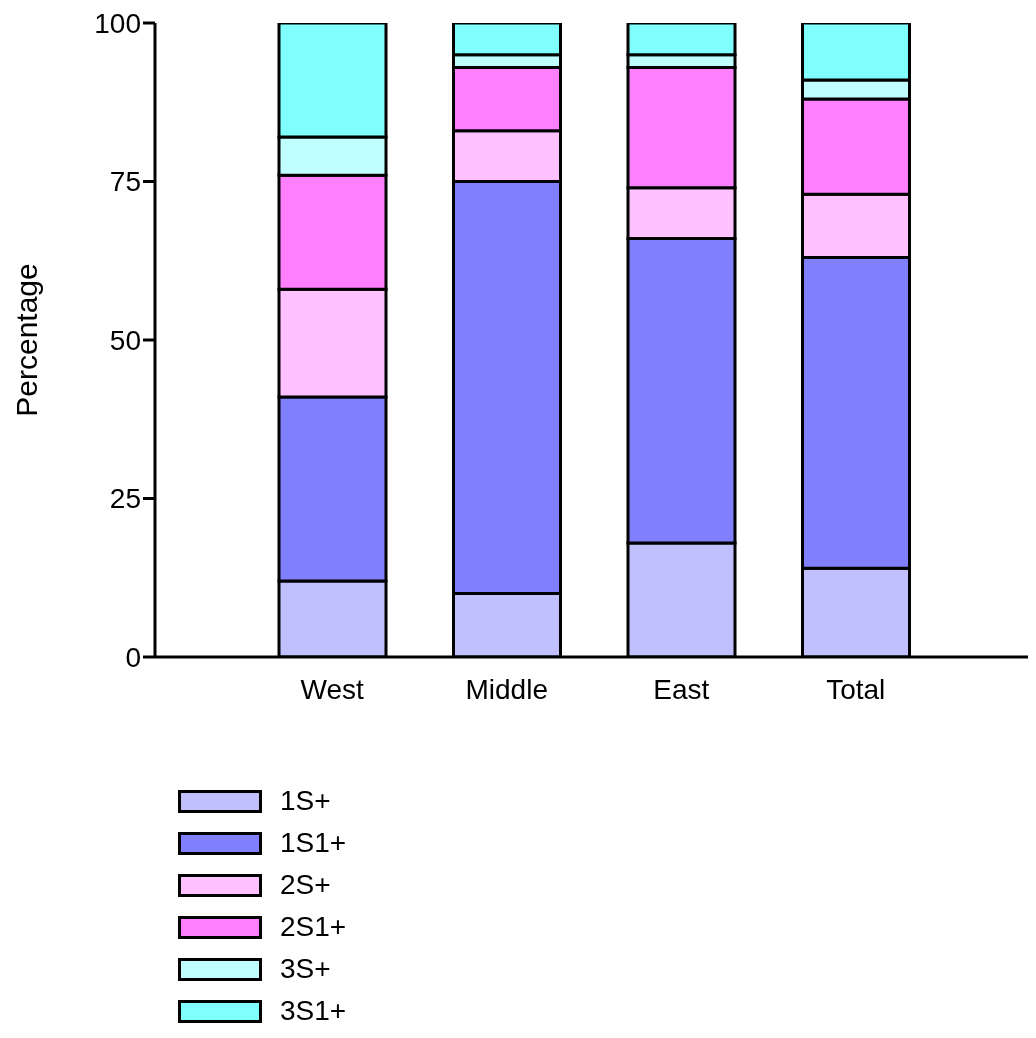 Image resolution: width=1036 pixels, height=1038 pixels. What do you see at coordinates (506, 689) in the screenshot?
I see `x-tick-label: Middle` at bounding box center [506, 689].